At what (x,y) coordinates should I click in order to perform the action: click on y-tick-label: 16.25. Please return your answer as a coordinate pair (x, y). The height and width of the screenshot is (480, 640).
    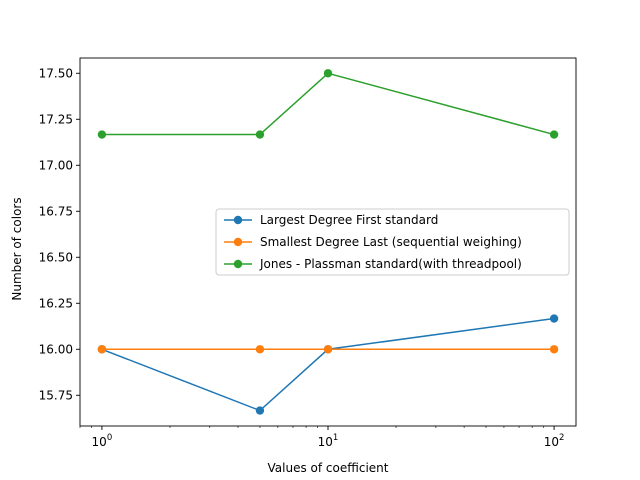
    Looking at the image, I should click on (56, 303).